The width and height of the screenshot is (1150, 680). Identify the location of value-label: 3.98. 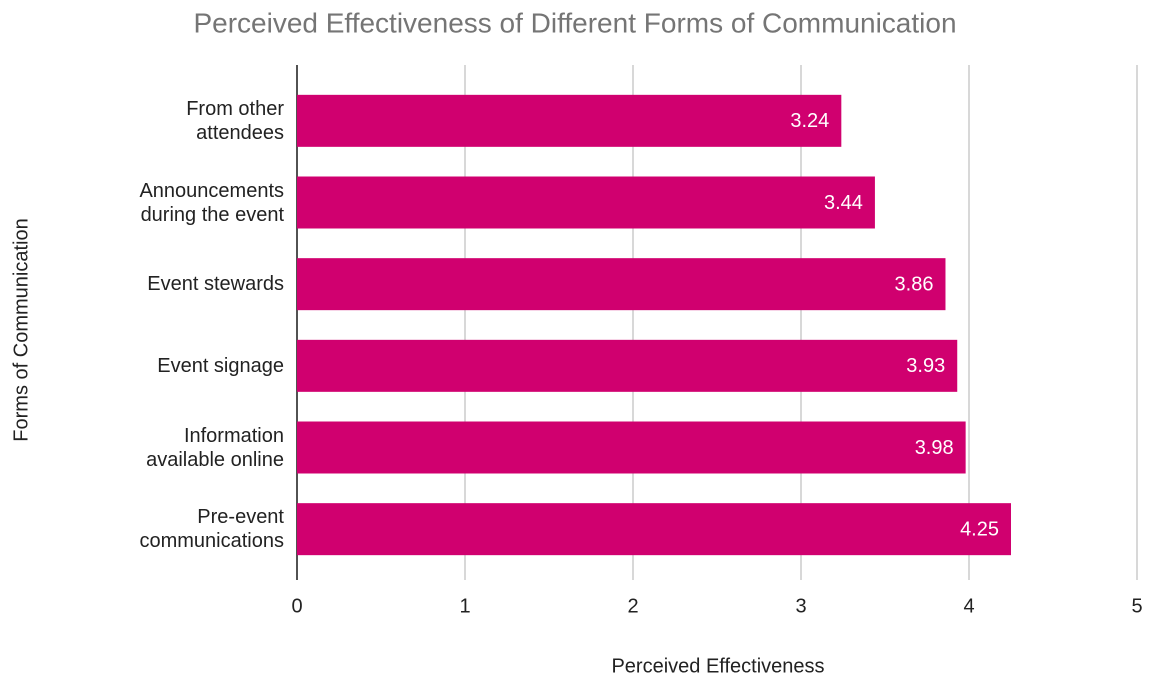
(934, 448).